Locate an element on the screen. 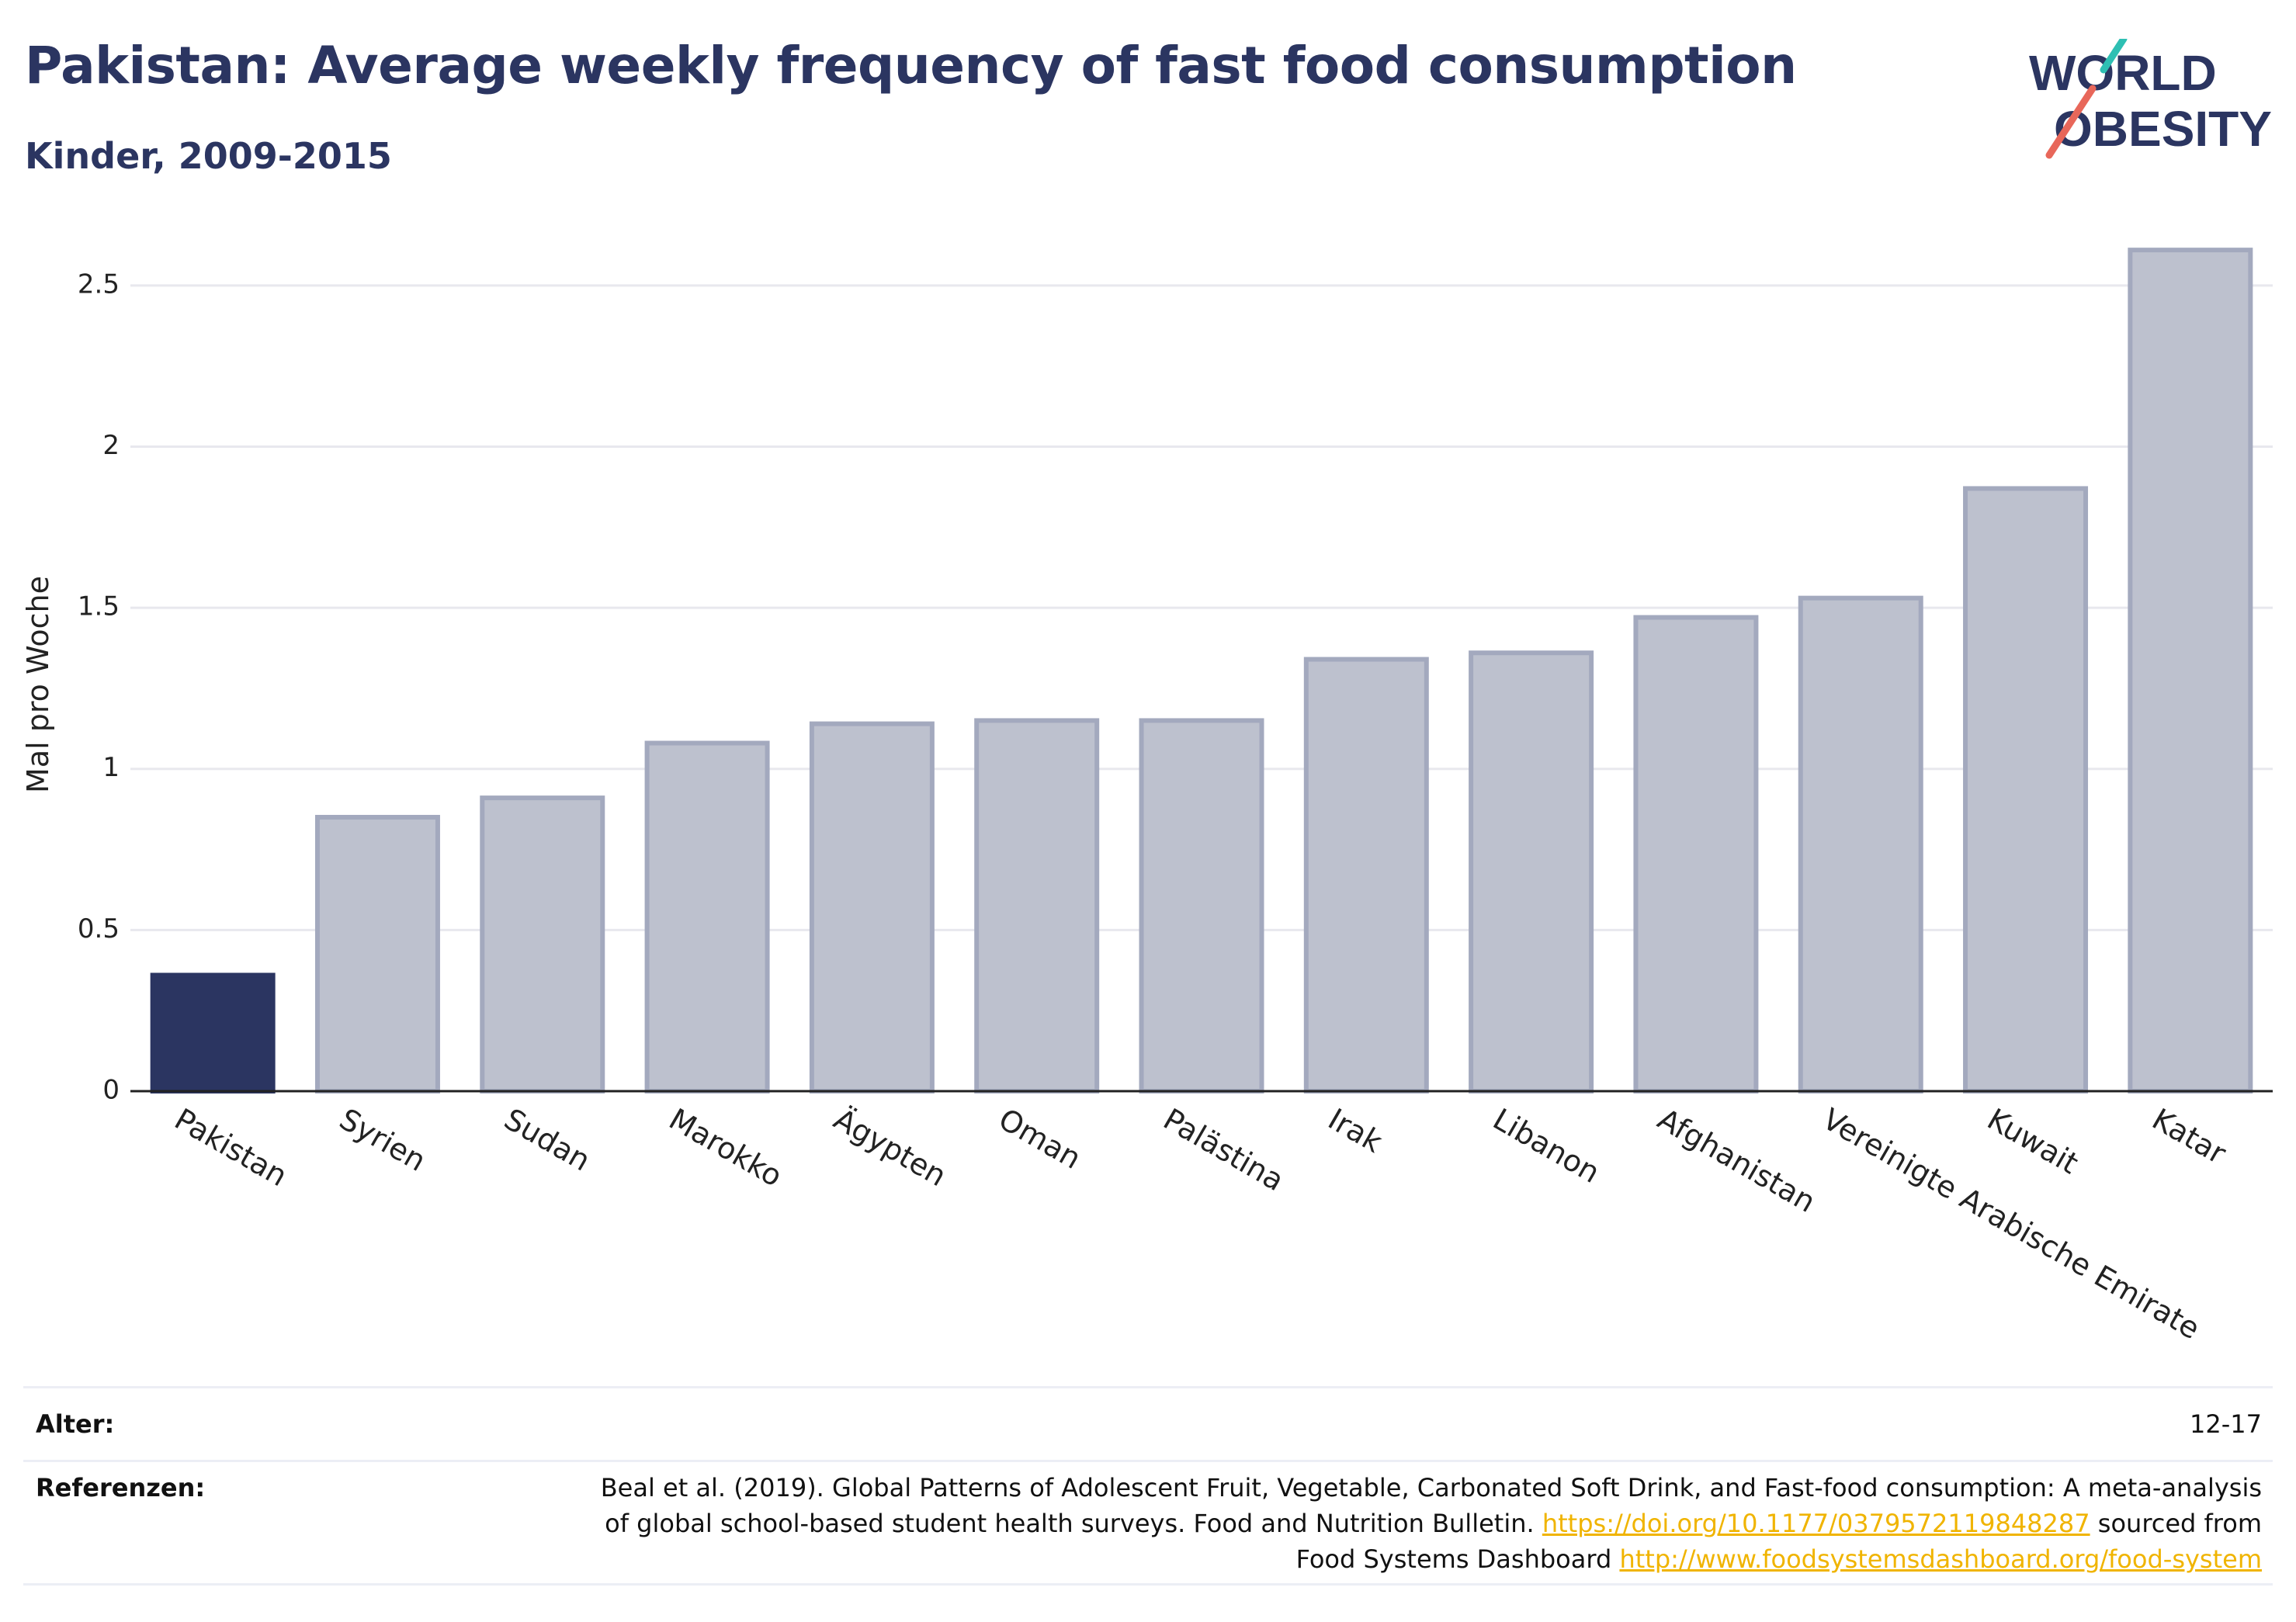 The width and height of the screenshot is (2296, 1622). x-tick-label: Sudan is located at coordinates (547, 1140).